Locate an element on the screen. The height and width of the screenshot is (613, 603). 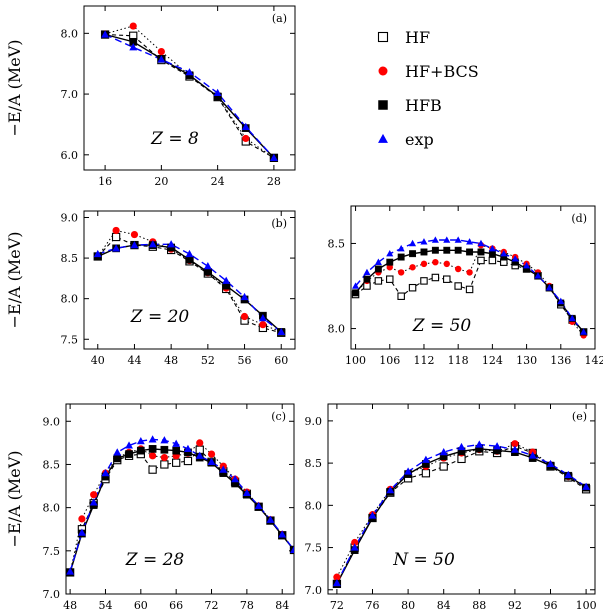
panel-id-label: (e) is located at coordinates (579, 416).